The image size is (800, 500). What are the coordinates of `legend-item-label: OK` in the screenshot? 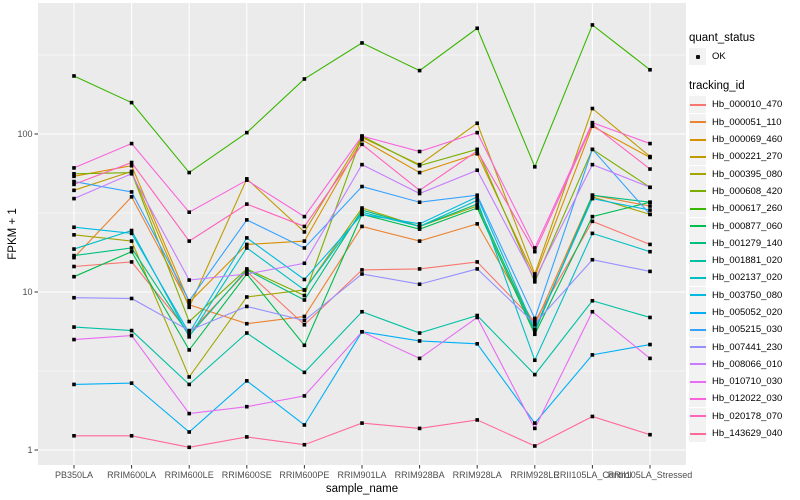 It's located at (719, 57).